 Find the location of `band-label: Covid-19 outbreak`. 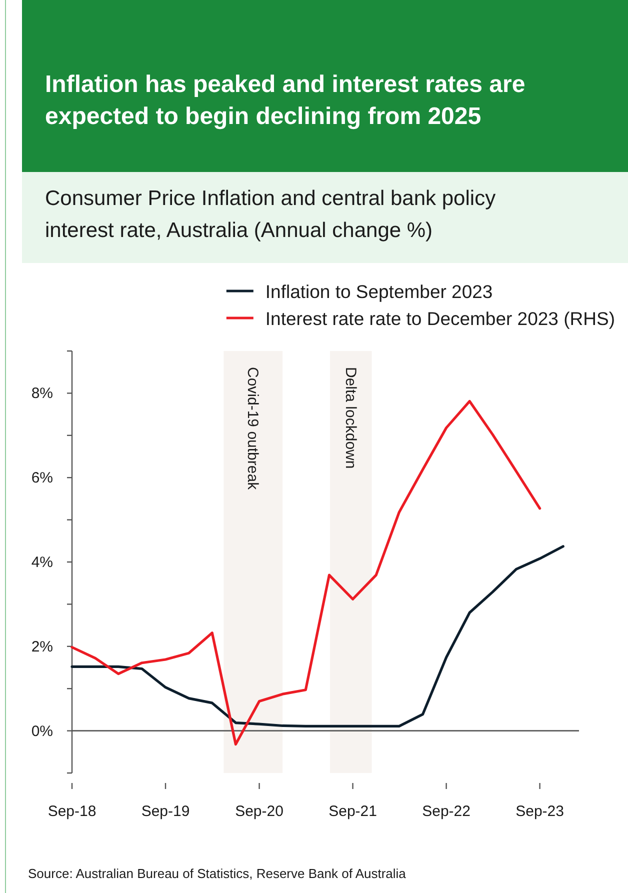

band-label: Covid-19 outbreak is located at coordinates (253, 428).